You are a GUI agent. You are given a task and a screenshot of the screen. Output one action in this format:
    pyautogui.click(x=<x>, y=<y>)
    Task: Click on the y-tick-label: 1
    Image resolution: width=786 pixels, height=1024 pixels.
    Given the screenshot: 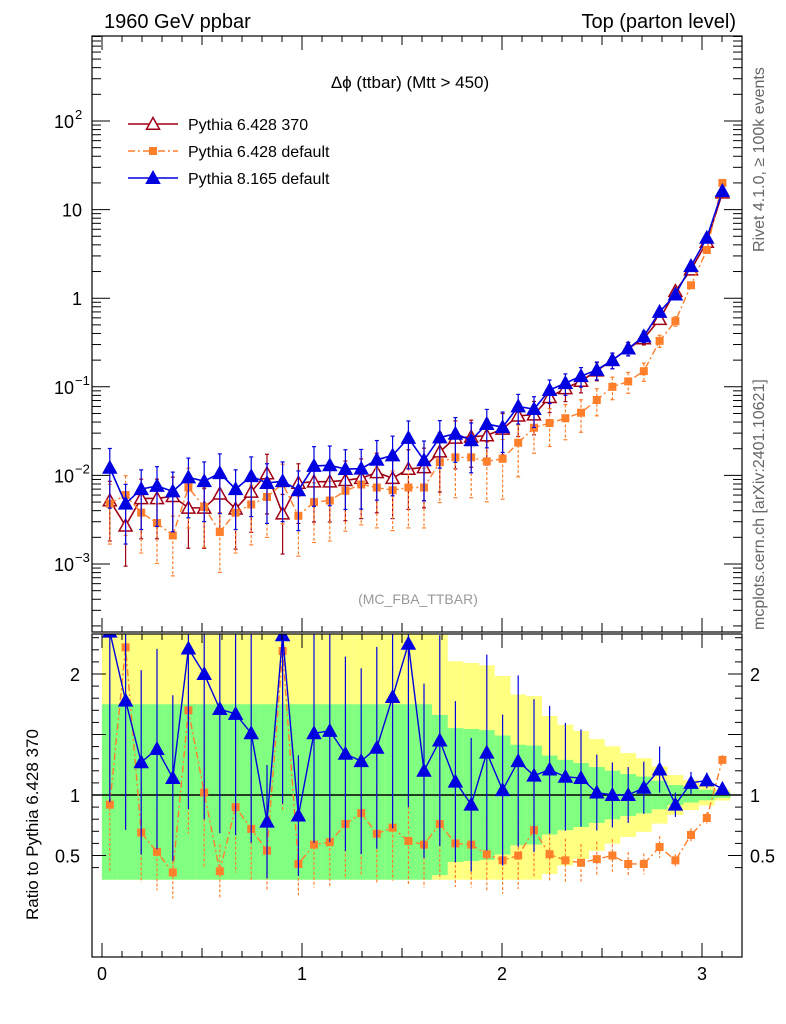 What is the action you would take?
    pyautogui.click(x=77, y=299)
    